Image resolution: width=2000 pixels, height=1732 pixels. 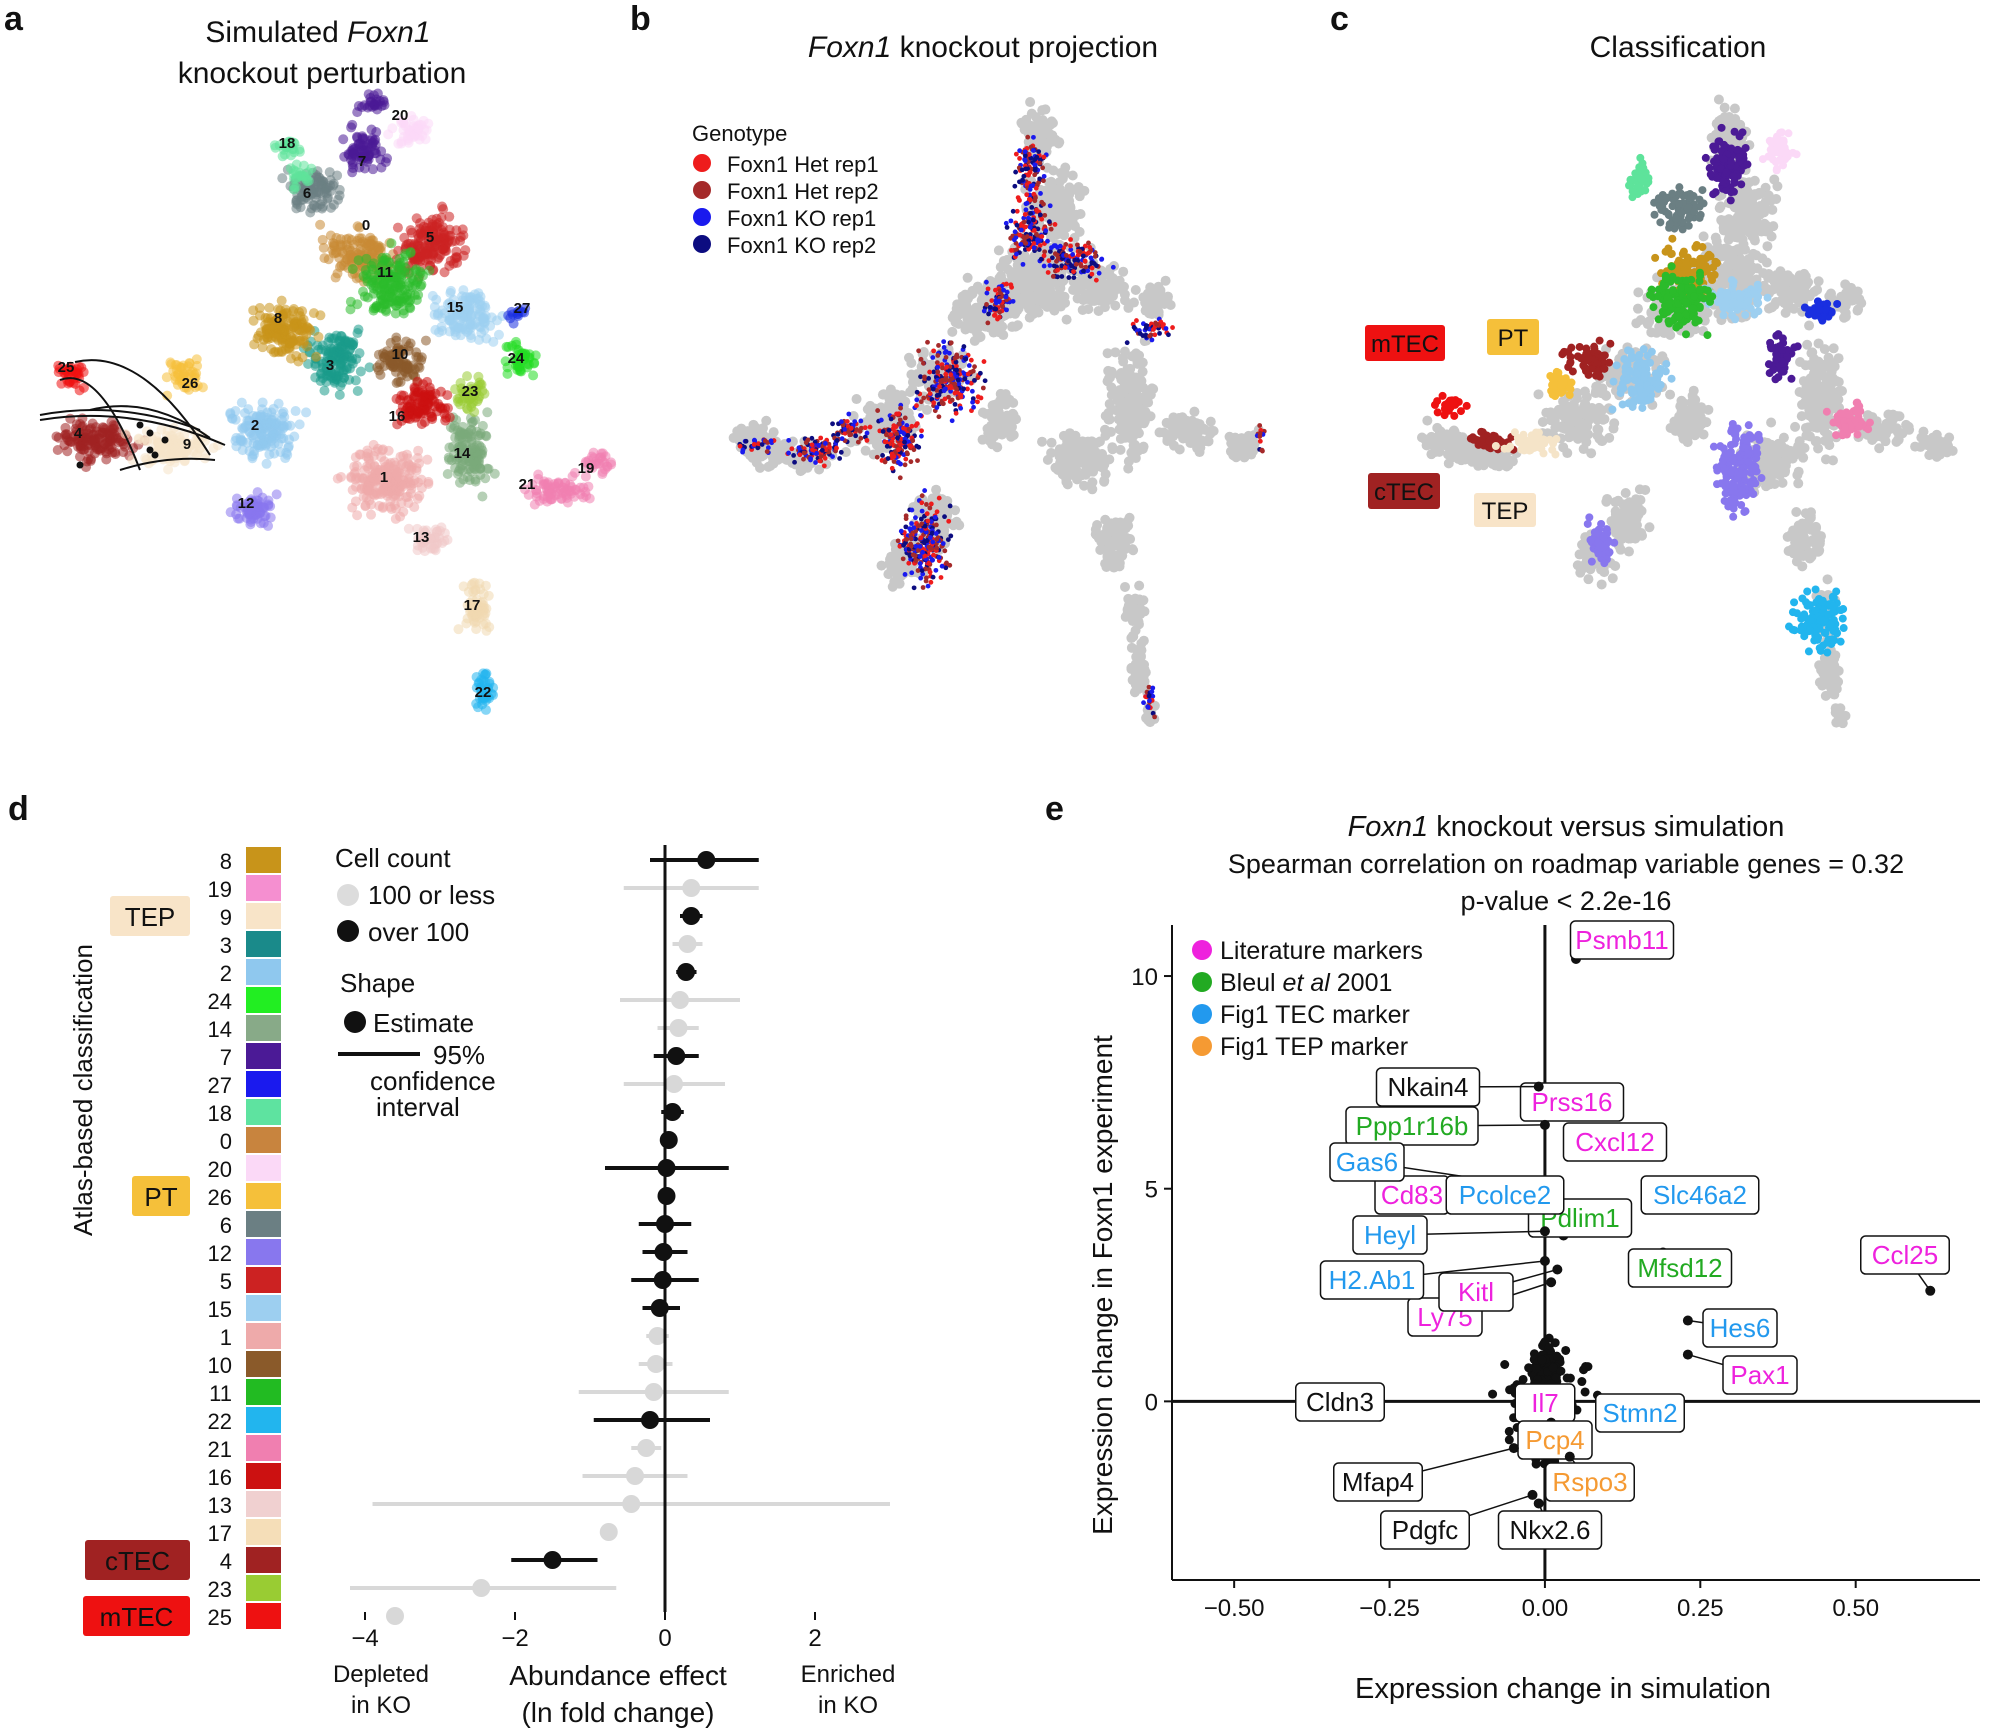 I want to click on cluster-23-cells, so click(x=470, y=394).